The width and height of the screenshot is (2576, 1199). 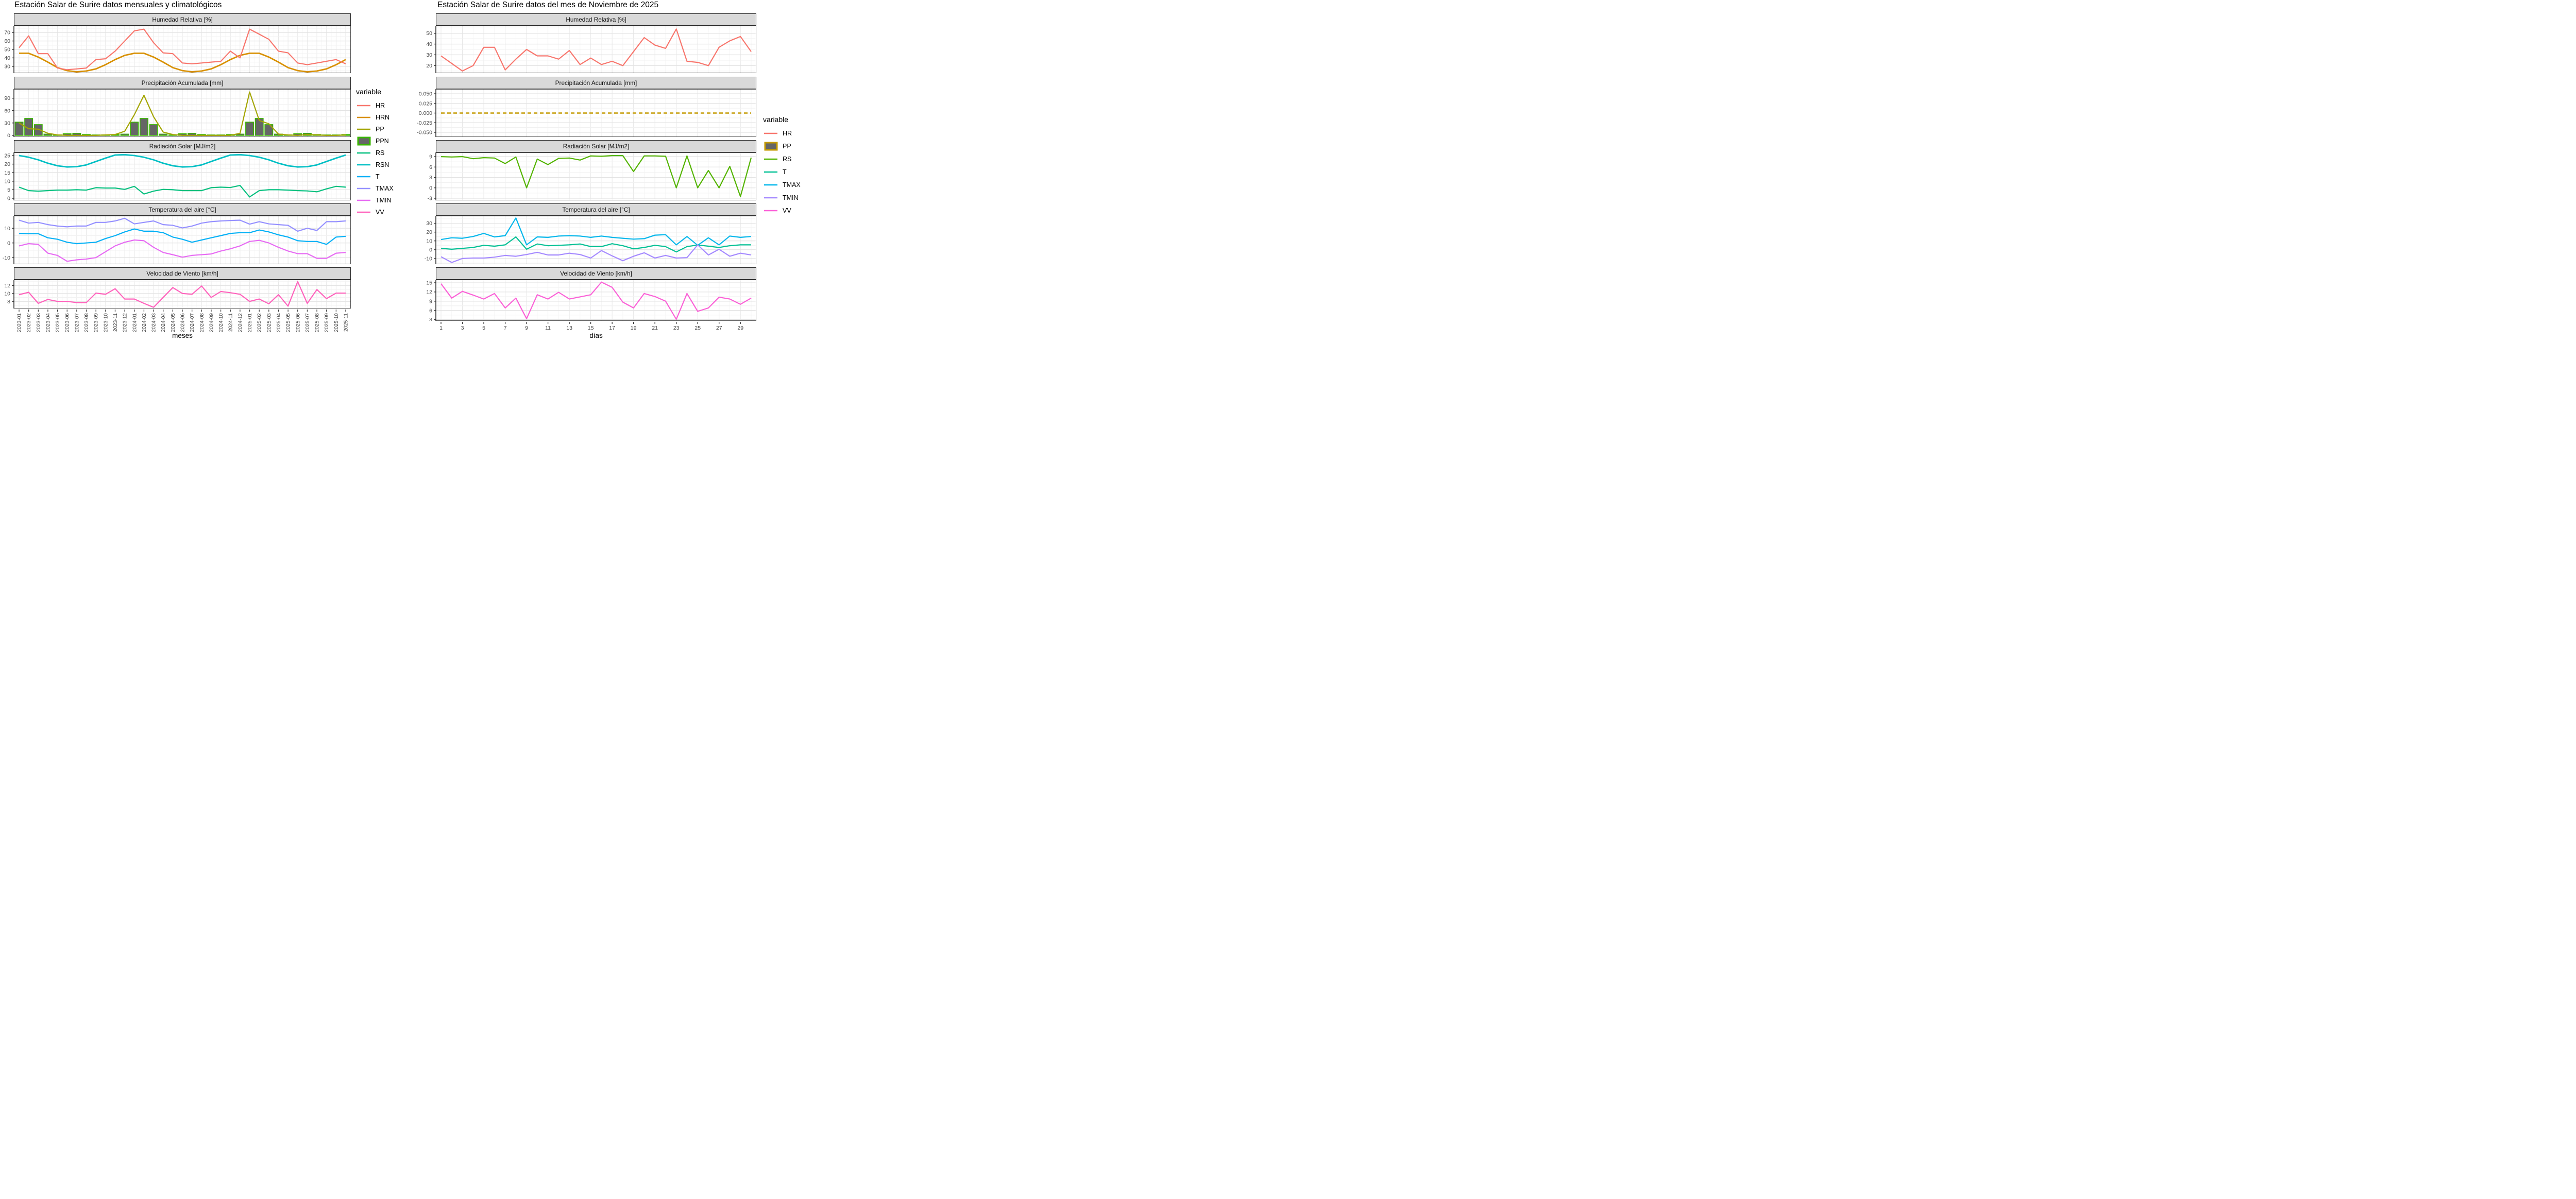 I want to click on legend-item-PPN: PPN, so click(x=375, y=141).